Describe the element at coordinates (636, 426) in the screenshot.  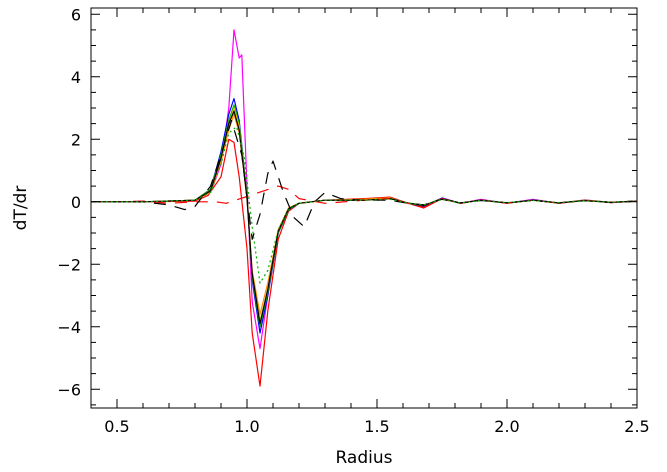
I see `x-tick-label: 2.5` at that location.